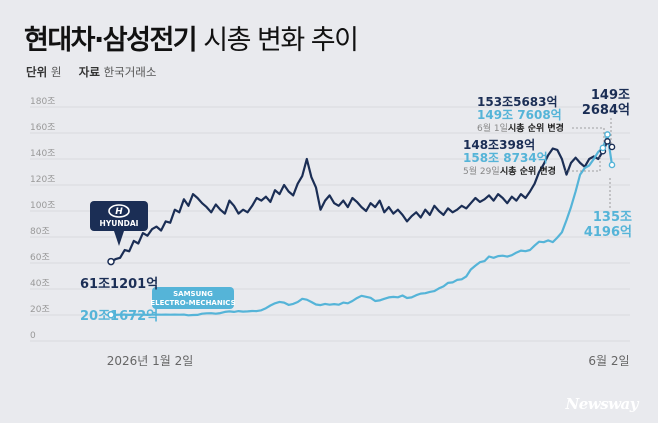  What do you see at coordinates (608, 232) in the screenshot?
I see `end-semco-label: 4196억` at bounding box center [608, 232].